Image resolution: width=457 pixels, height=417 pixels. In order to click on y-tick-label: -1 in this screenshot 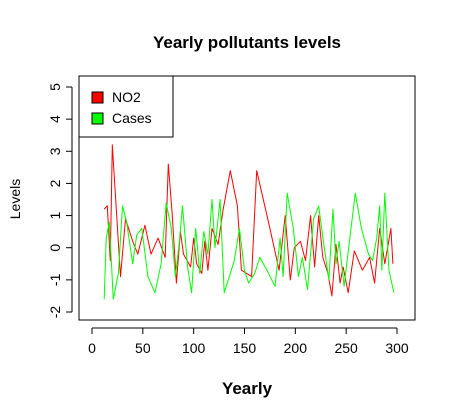, I will do `click(55, 279)`.